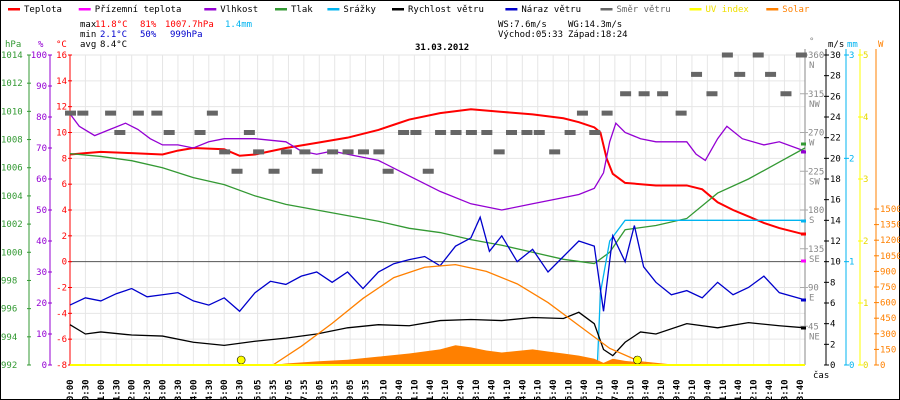 Image resolution: width=900 pixels, height=400 pixels. Describe the element at coordinates (523, 389) in the screenshot. I see `x-tick-label: 14:40` at that location.